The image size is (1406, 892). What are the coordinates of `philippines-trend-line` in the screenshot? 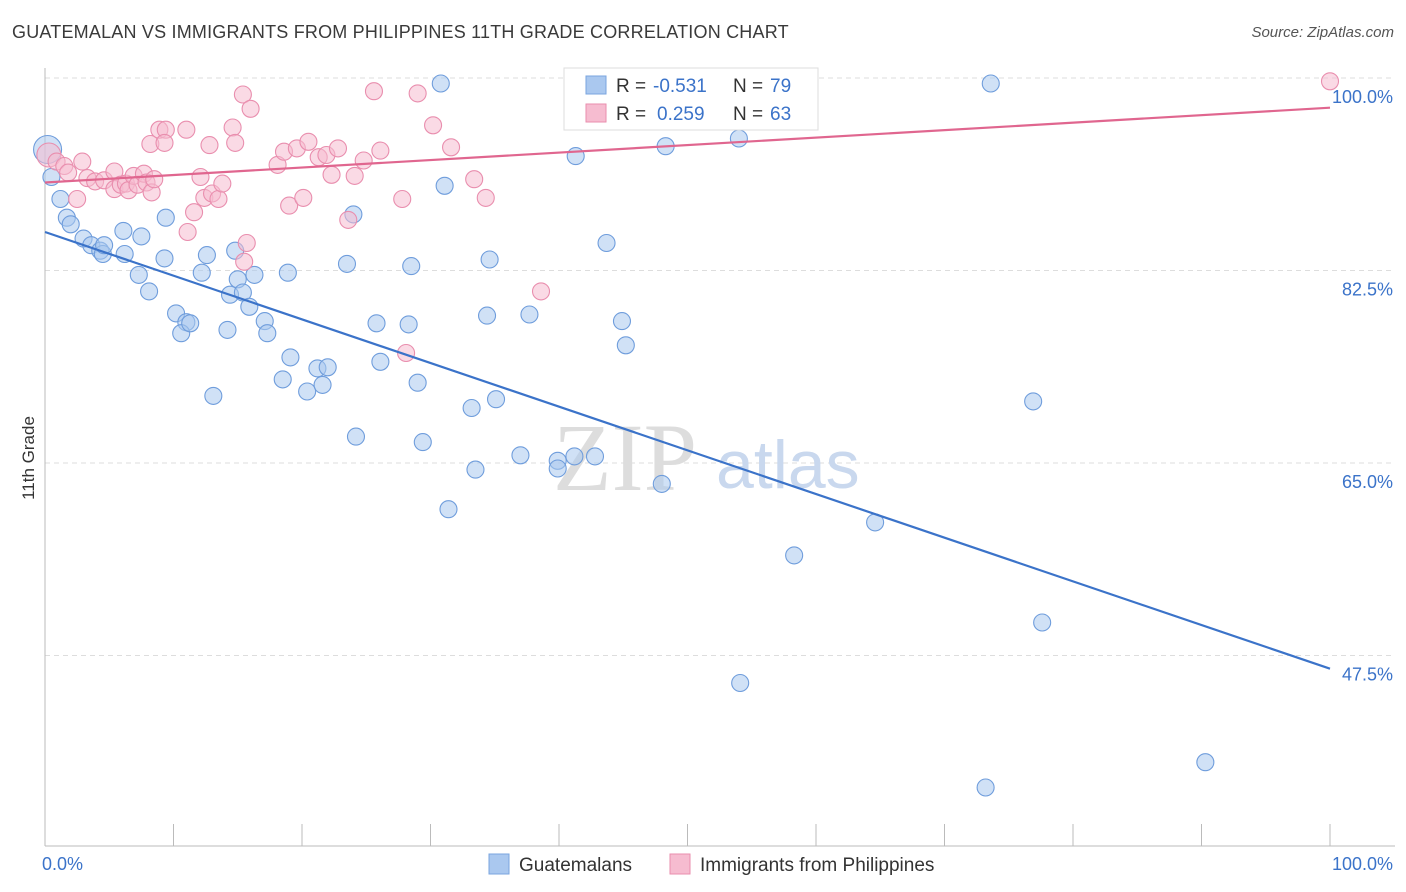 It's located at (687, 145).